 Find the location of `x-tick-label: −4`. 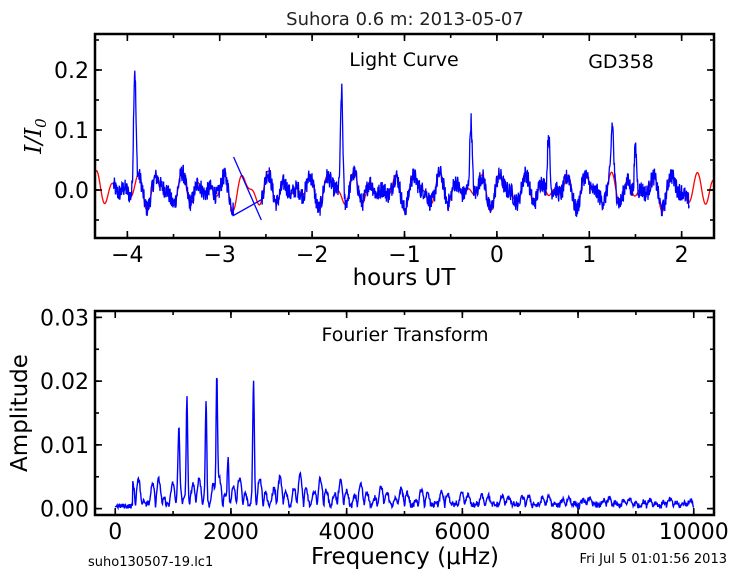

x-tick-label: −4 is located at coordinates (127, 255).